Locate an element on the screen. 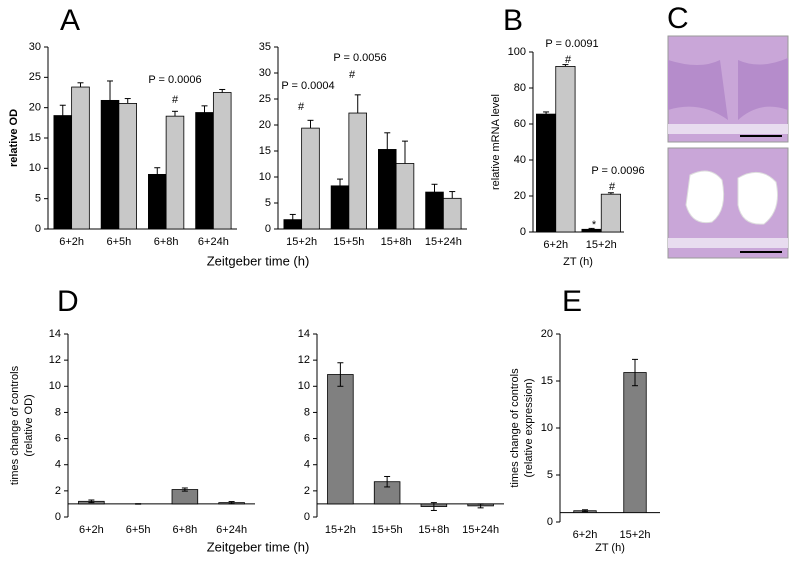 The width and height of the screenshot is (799, 561). y-axis-label: (relative expression) is located at coordinates (529, 427).